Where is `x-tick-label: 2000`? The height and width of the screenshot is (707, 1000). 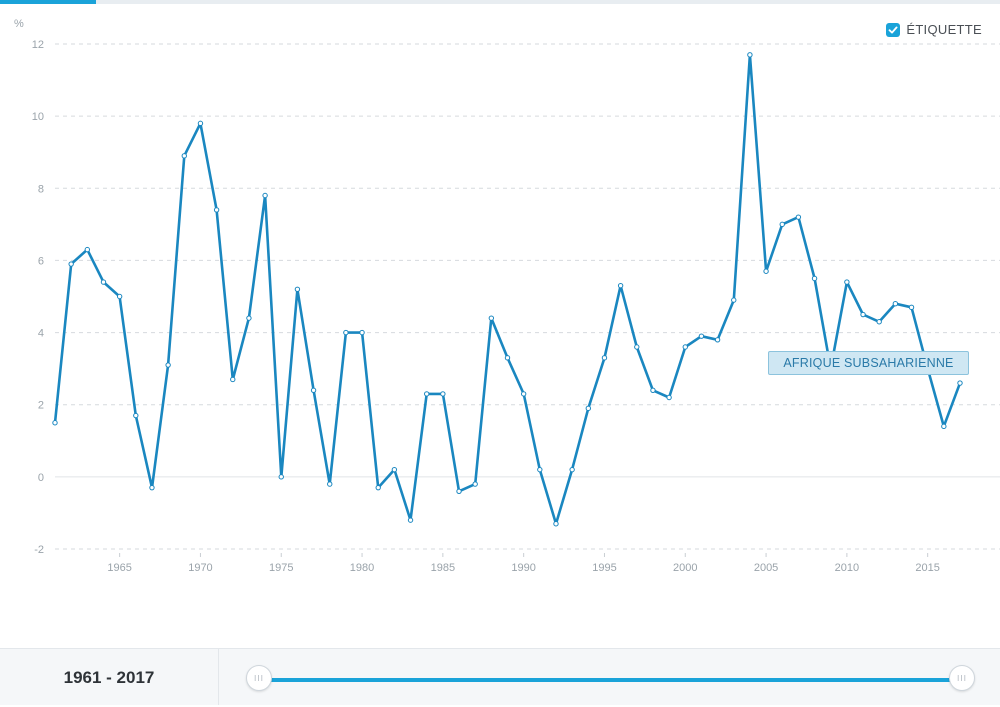 x-tick-label: 2000 is located at coordinates (685, 568).